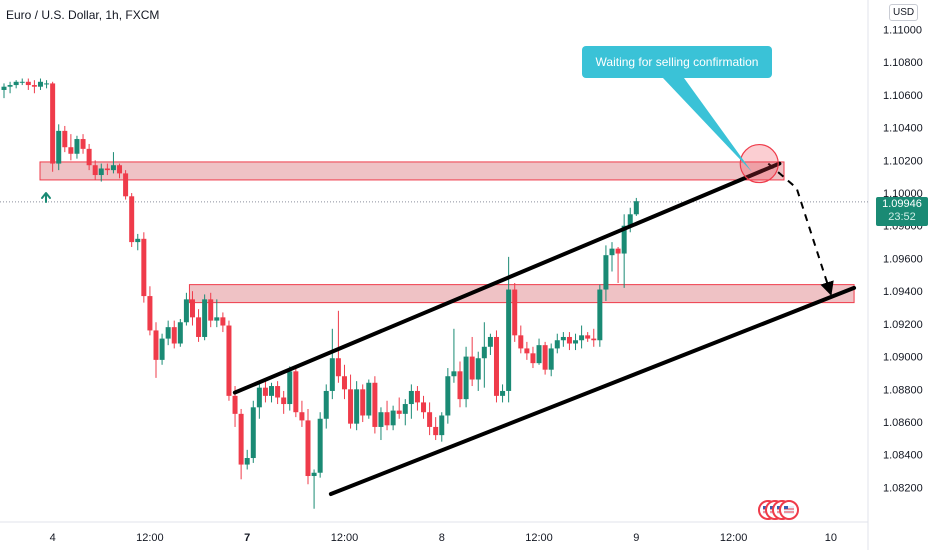 This screenshot has height=550, width=932. Describe the element at coordinates (904, 12) in the screenshot. I see `currency-button: USD` at that location.